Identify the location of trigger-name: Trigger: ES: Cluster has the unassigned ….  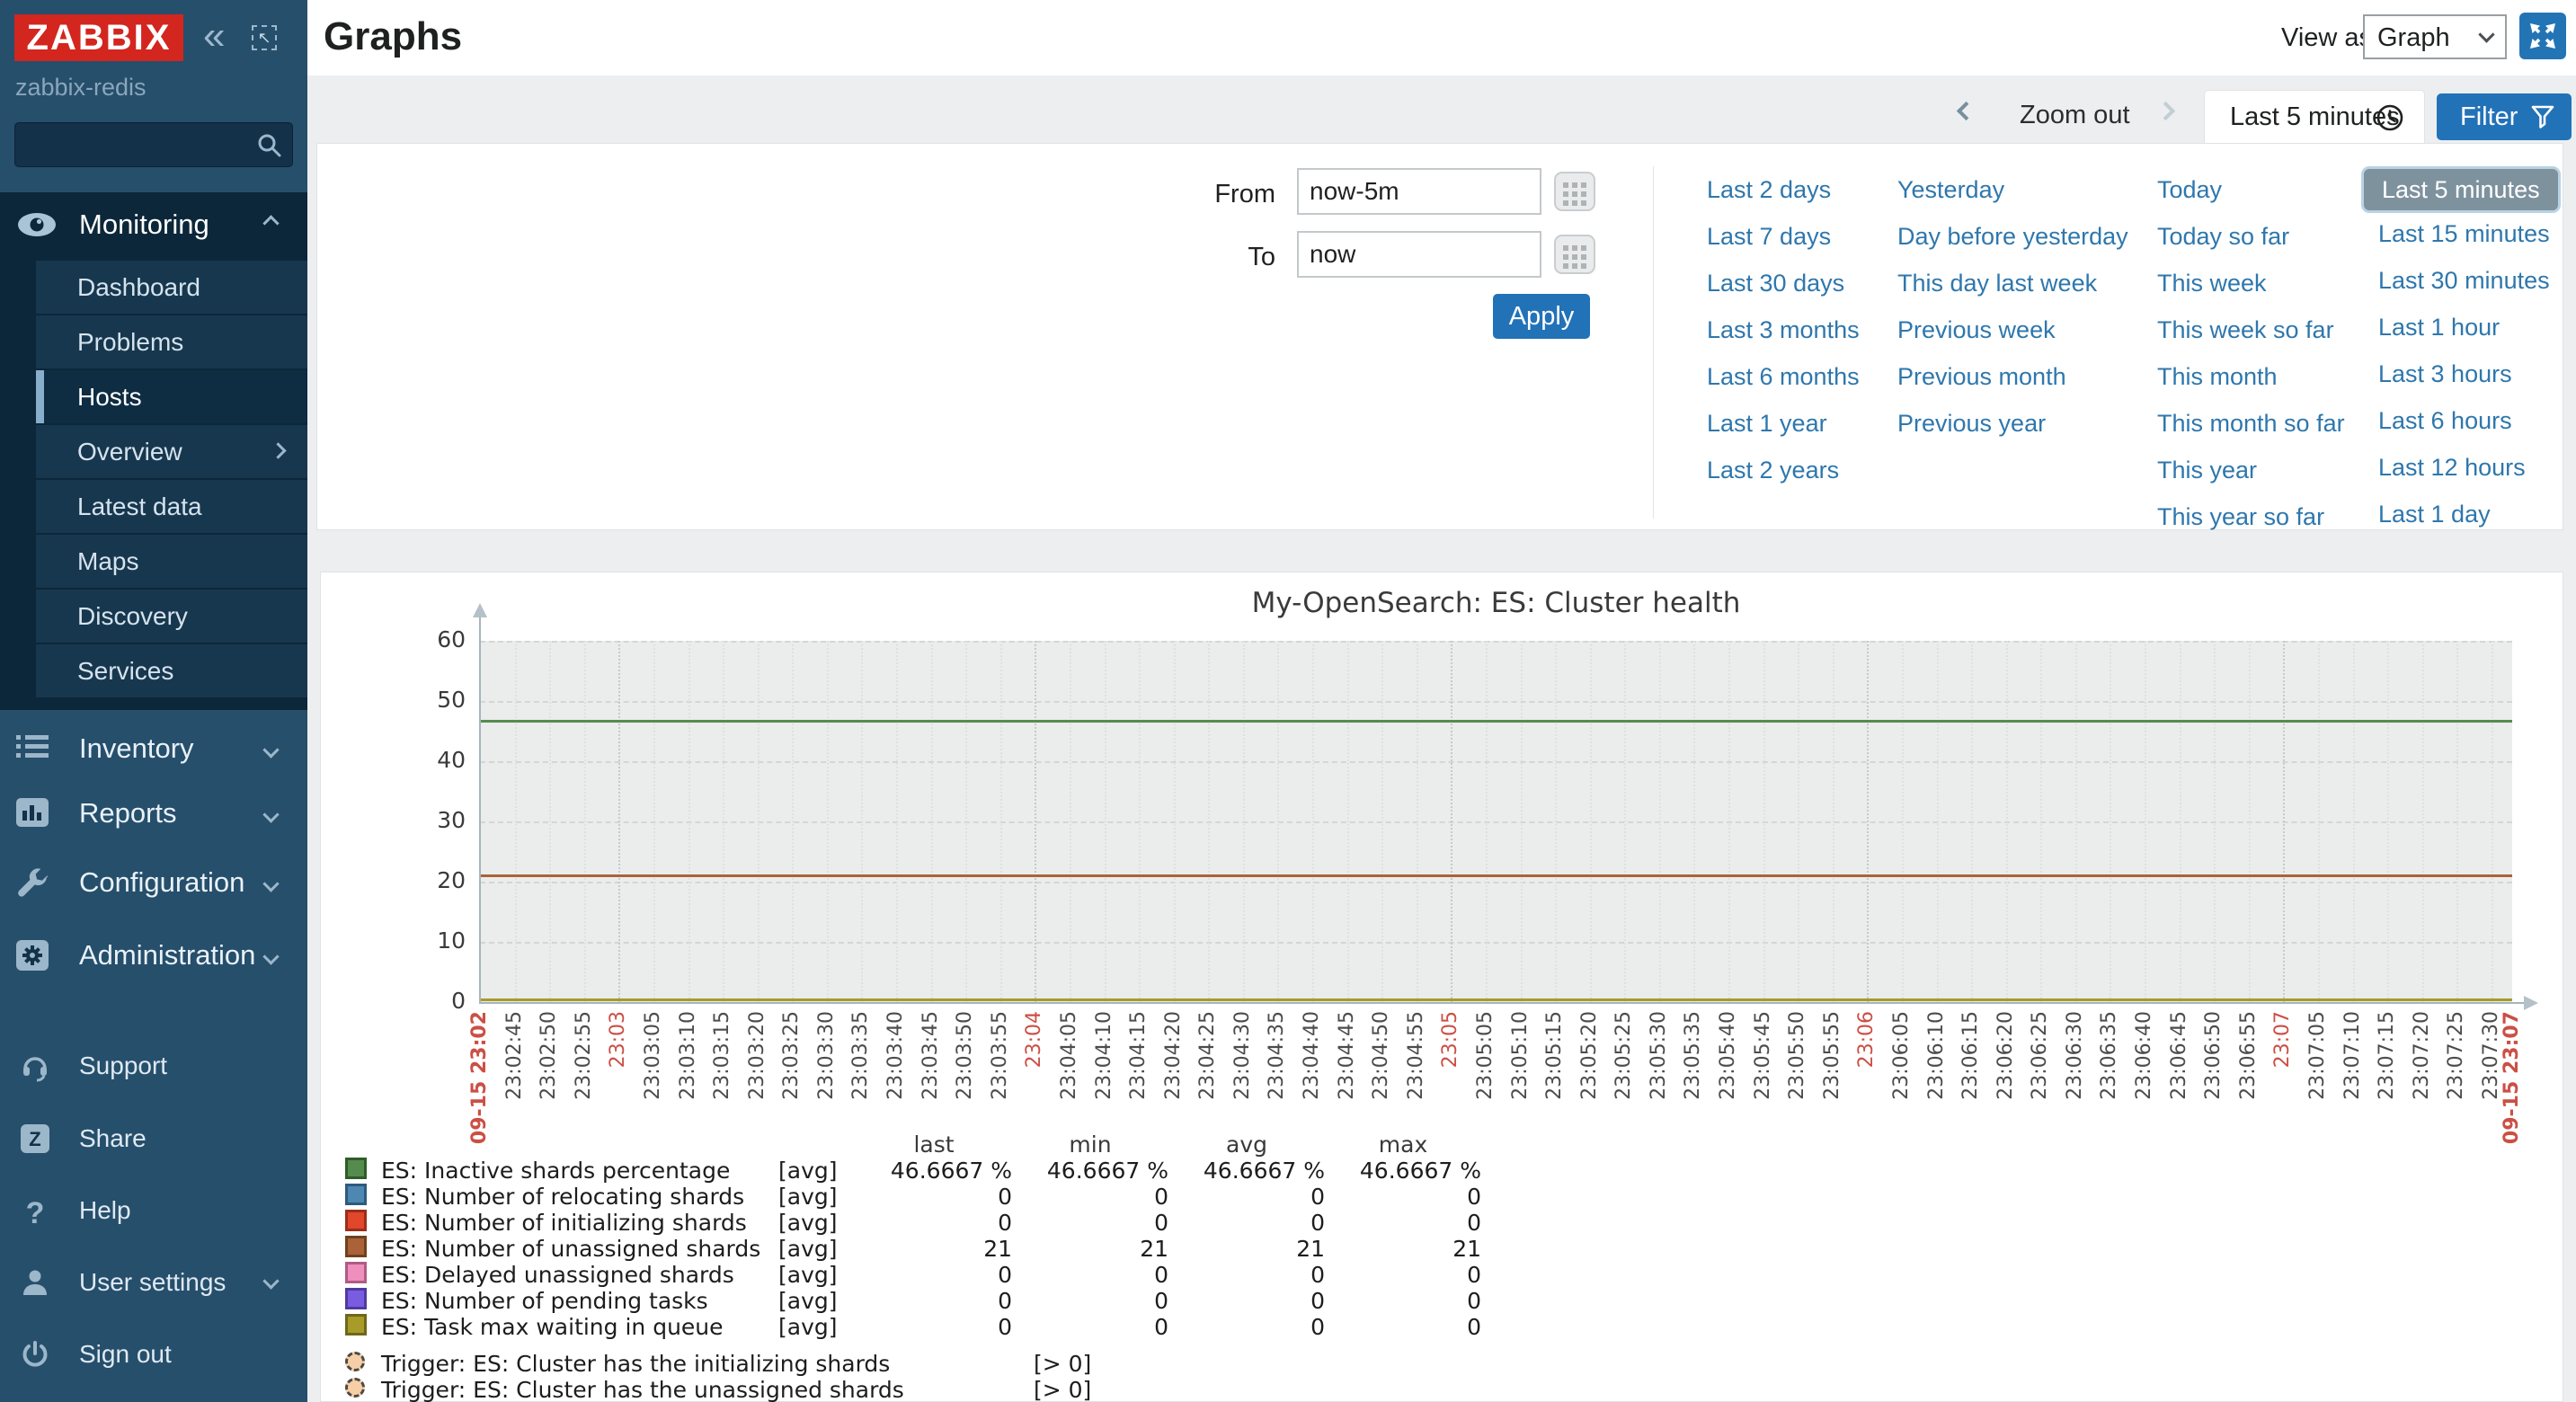
(642, 1389).